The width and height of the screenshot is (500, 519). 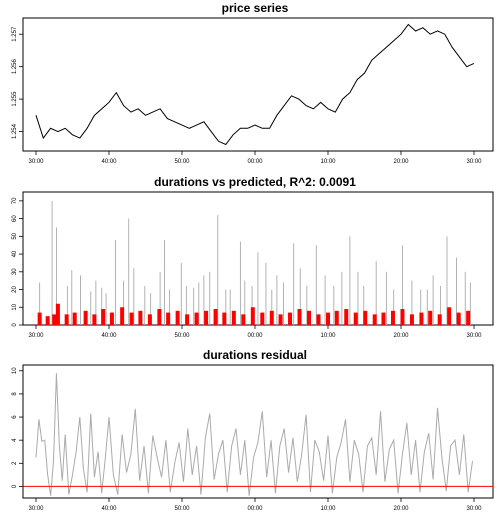 What do you see at coordinates (15, 200) in the screenshot?
I see `y-tick-label: 70` at bounding box center [15, 200].